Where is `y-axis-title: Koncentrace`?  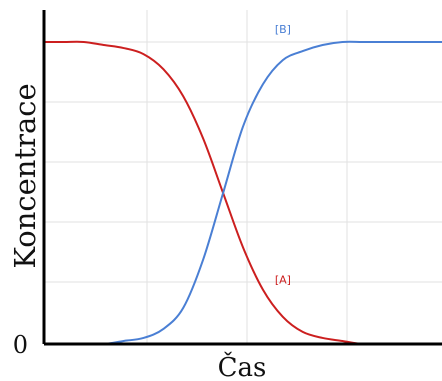
y-axis-title: Koncentrace is located at coordinates (25, 175).